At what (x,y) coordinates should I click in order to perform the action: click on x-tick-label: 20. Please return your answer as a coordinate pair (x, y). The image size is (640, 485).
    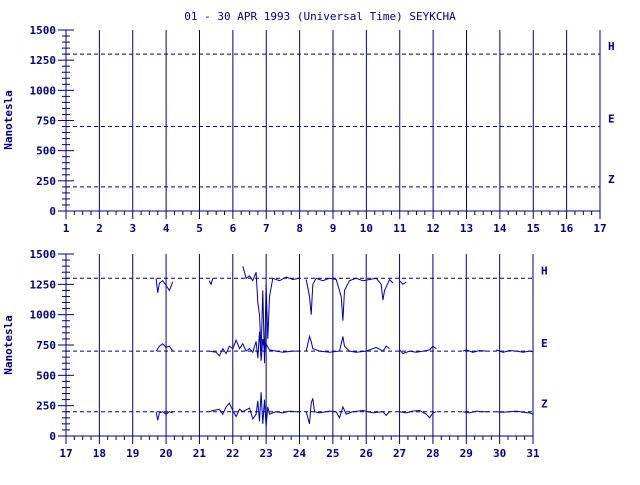
    Looking at the image, I should click on (165, 453).